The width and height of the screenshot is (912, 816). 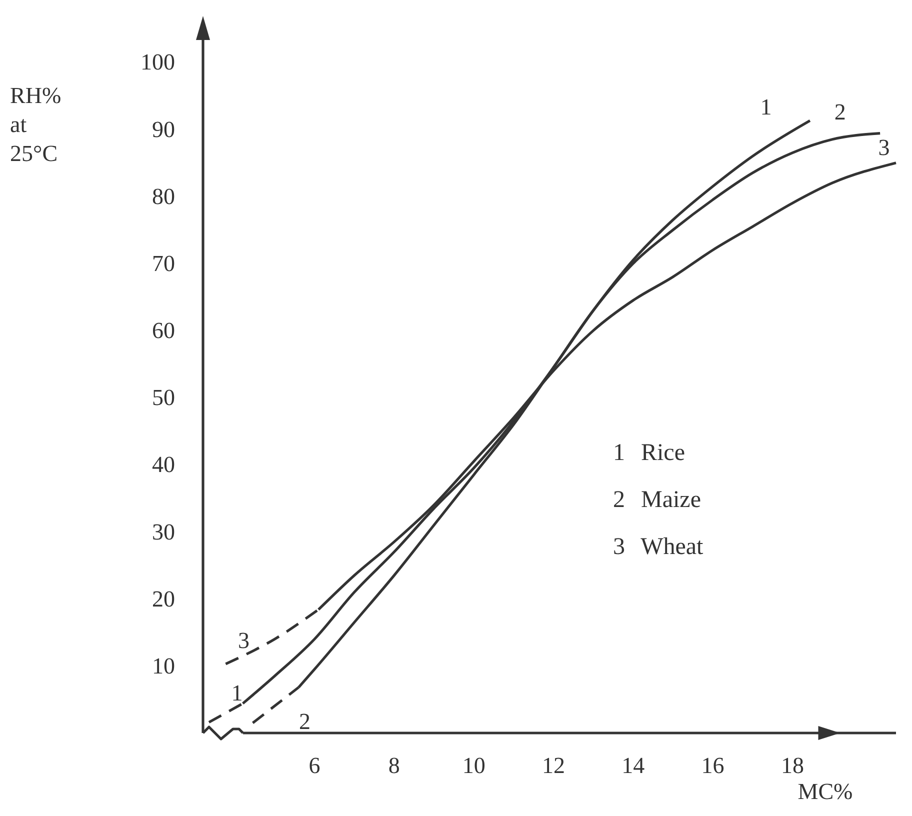 What do you see at coordinates (634, 765) in the screenshot?
I see `x-tick-label: 14` at bounding box center [634, 765].